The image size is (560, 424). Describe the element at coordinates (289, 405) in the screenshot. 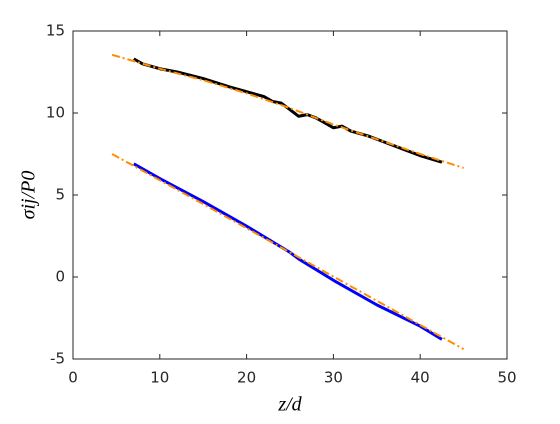

I see `x-axis-label: z/d` at that location.